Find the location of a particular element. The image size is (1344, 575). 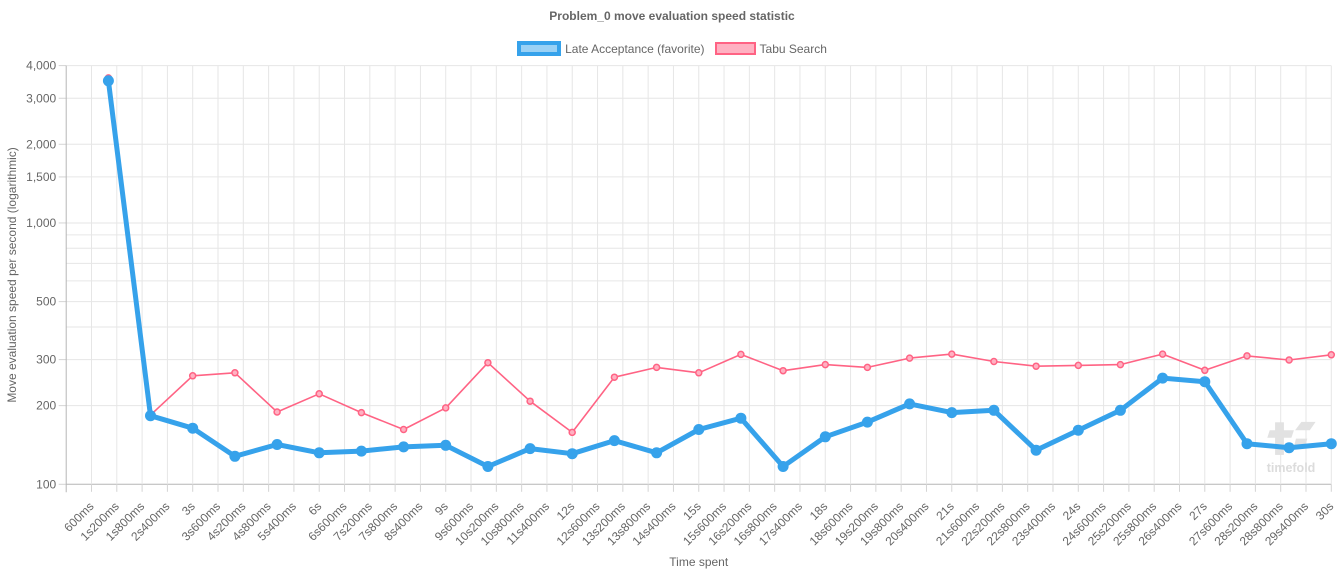

legend-label: Tabu Search is located at coordinates (793, 48).